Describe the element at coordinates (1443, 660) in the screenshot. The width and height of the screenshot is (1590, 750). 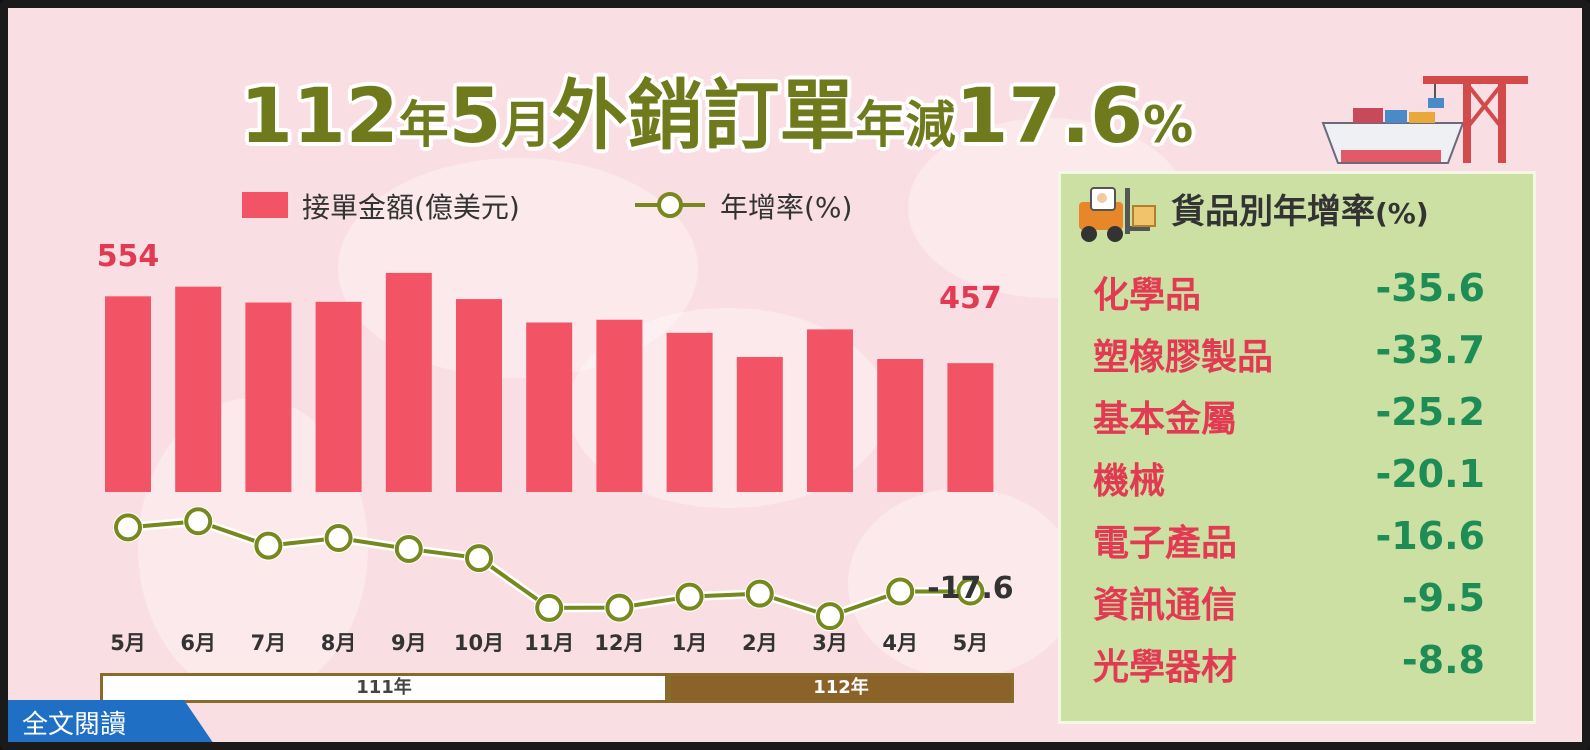
I see `panel-item-value: -8.8` at that location.